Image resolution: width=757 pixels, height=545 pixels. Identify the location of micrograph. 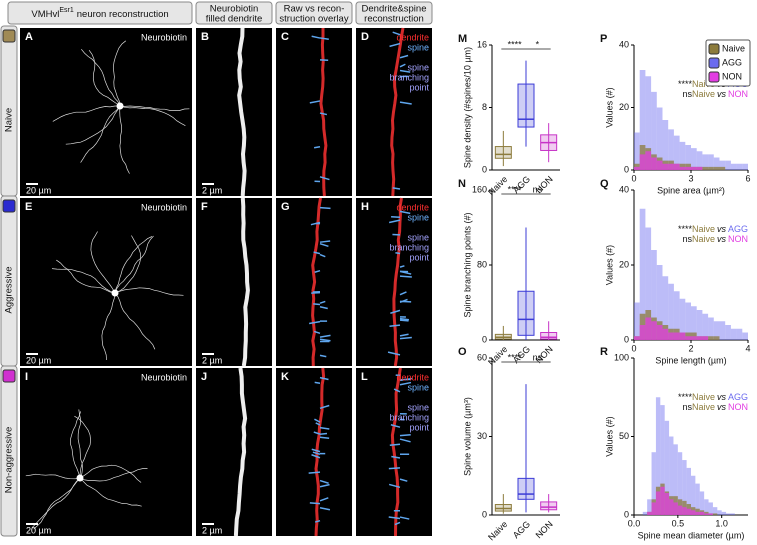
(234, 112).